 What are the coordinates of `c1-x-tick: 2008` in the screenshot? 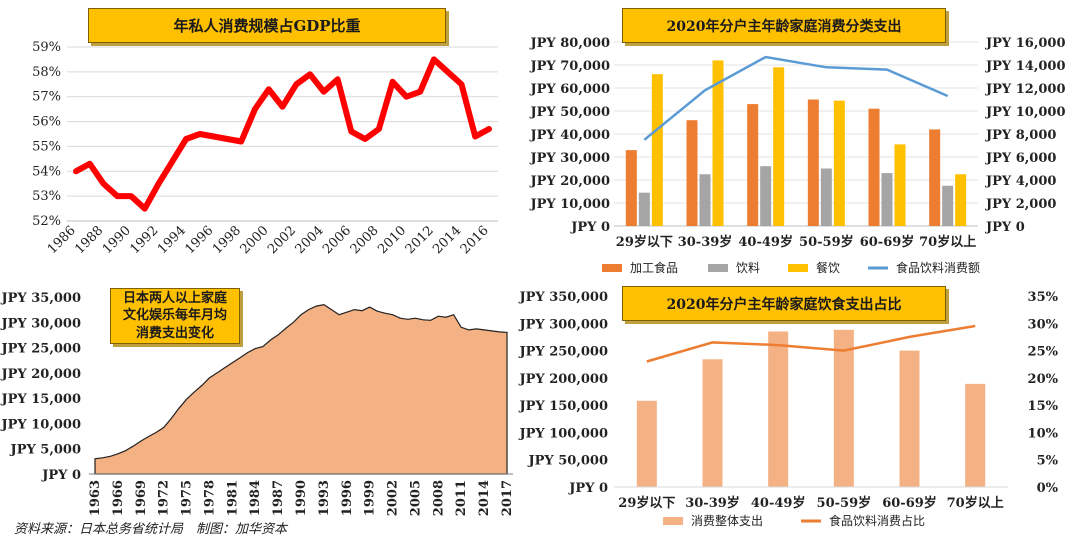 It's located at (365, 240).